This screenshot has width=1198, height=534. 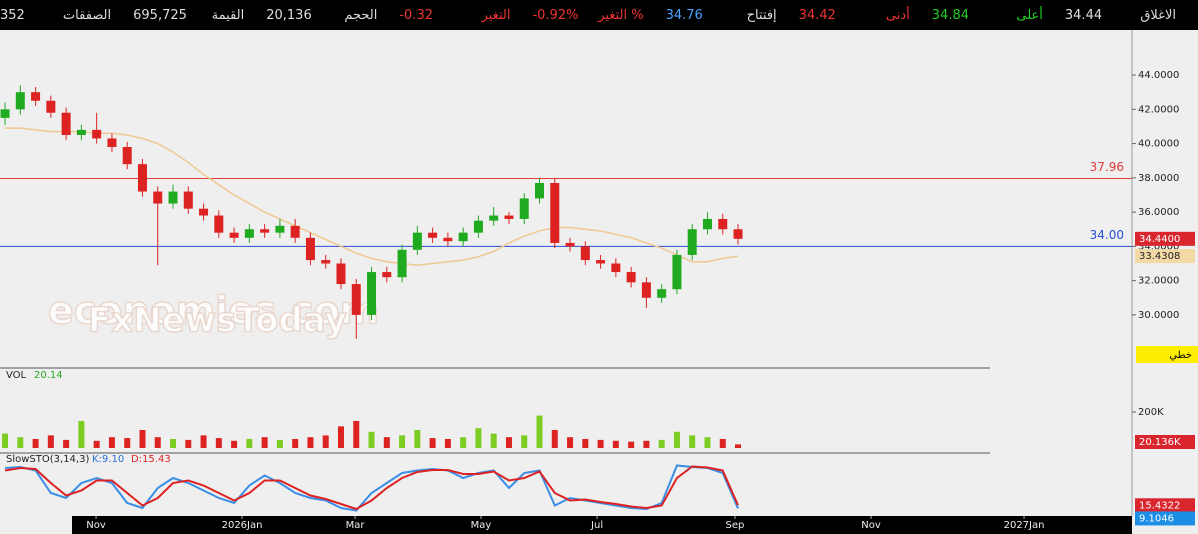 I want to click on volume-title: VOL, so click(x=16, y=375).